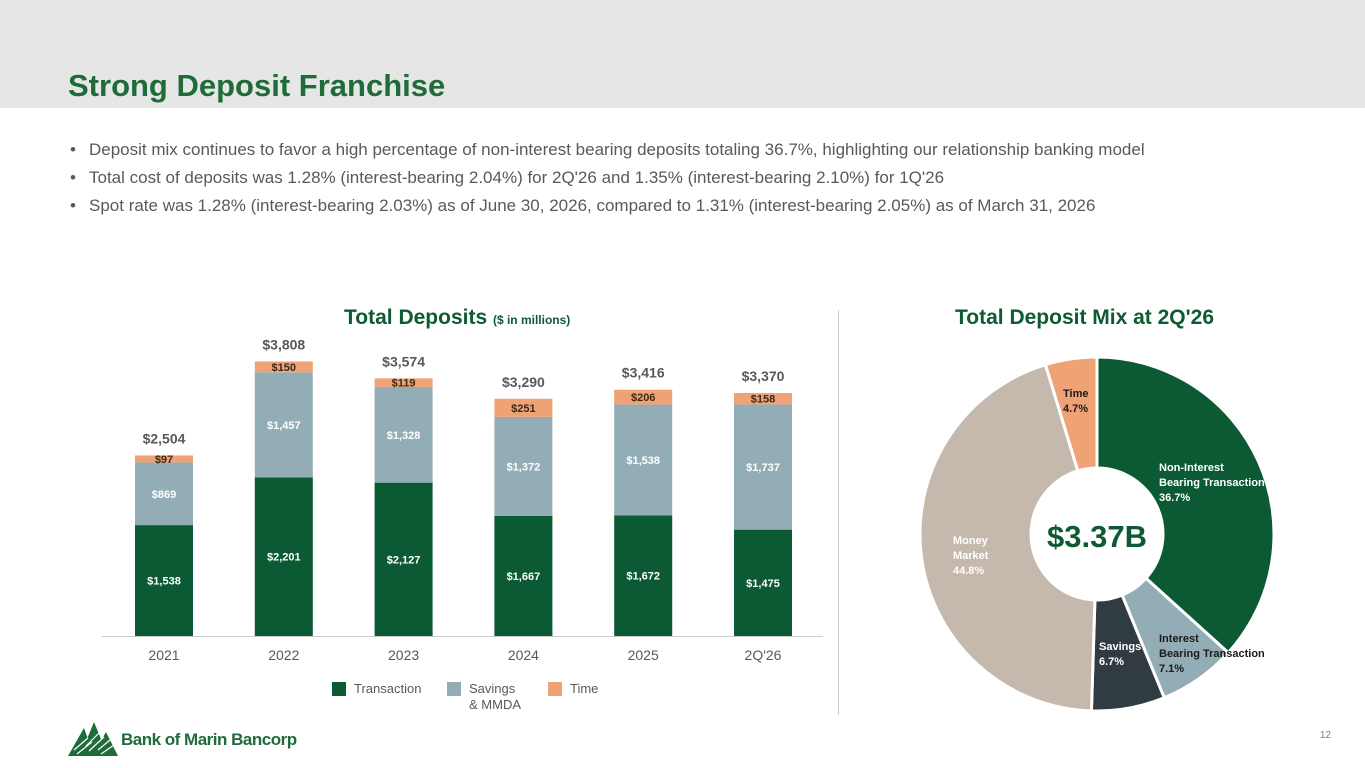 The height and width of the screenshot is (768, 1365). I want to click on legend-swatch-time, so click(555, 689).